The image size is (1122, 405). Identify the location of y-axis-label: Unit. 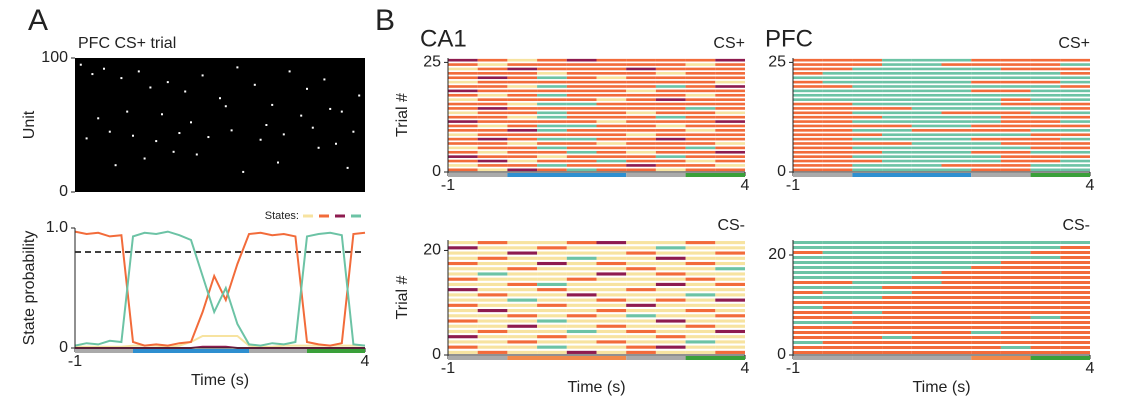
(29, 124).